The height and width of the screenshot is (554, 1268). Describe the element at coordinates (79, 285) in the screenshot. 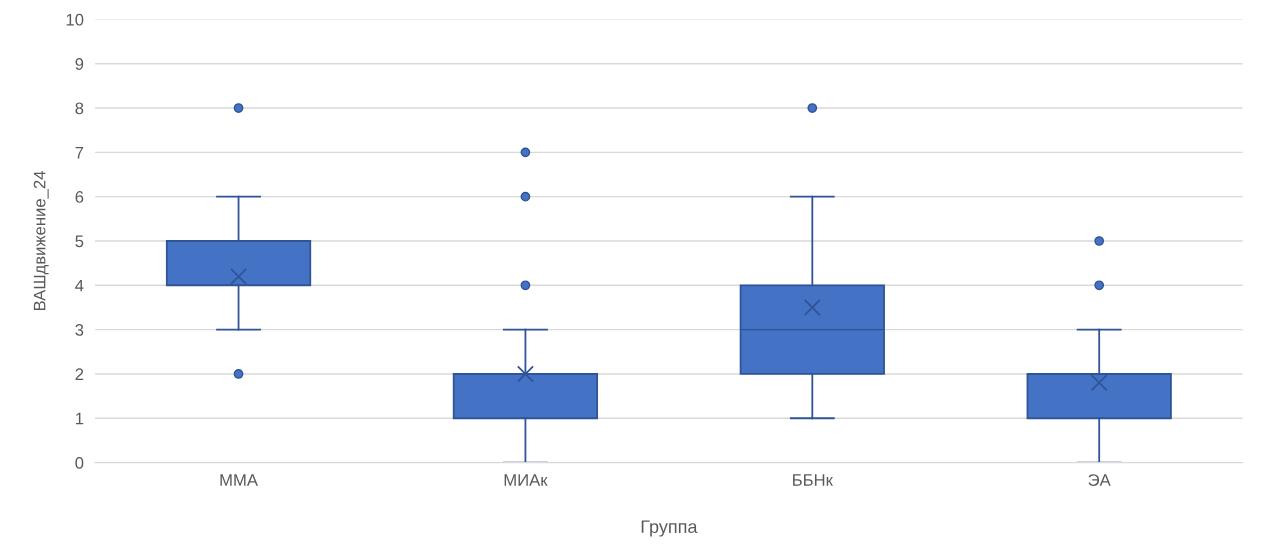

I see `y-tick-label: 4` at that location.